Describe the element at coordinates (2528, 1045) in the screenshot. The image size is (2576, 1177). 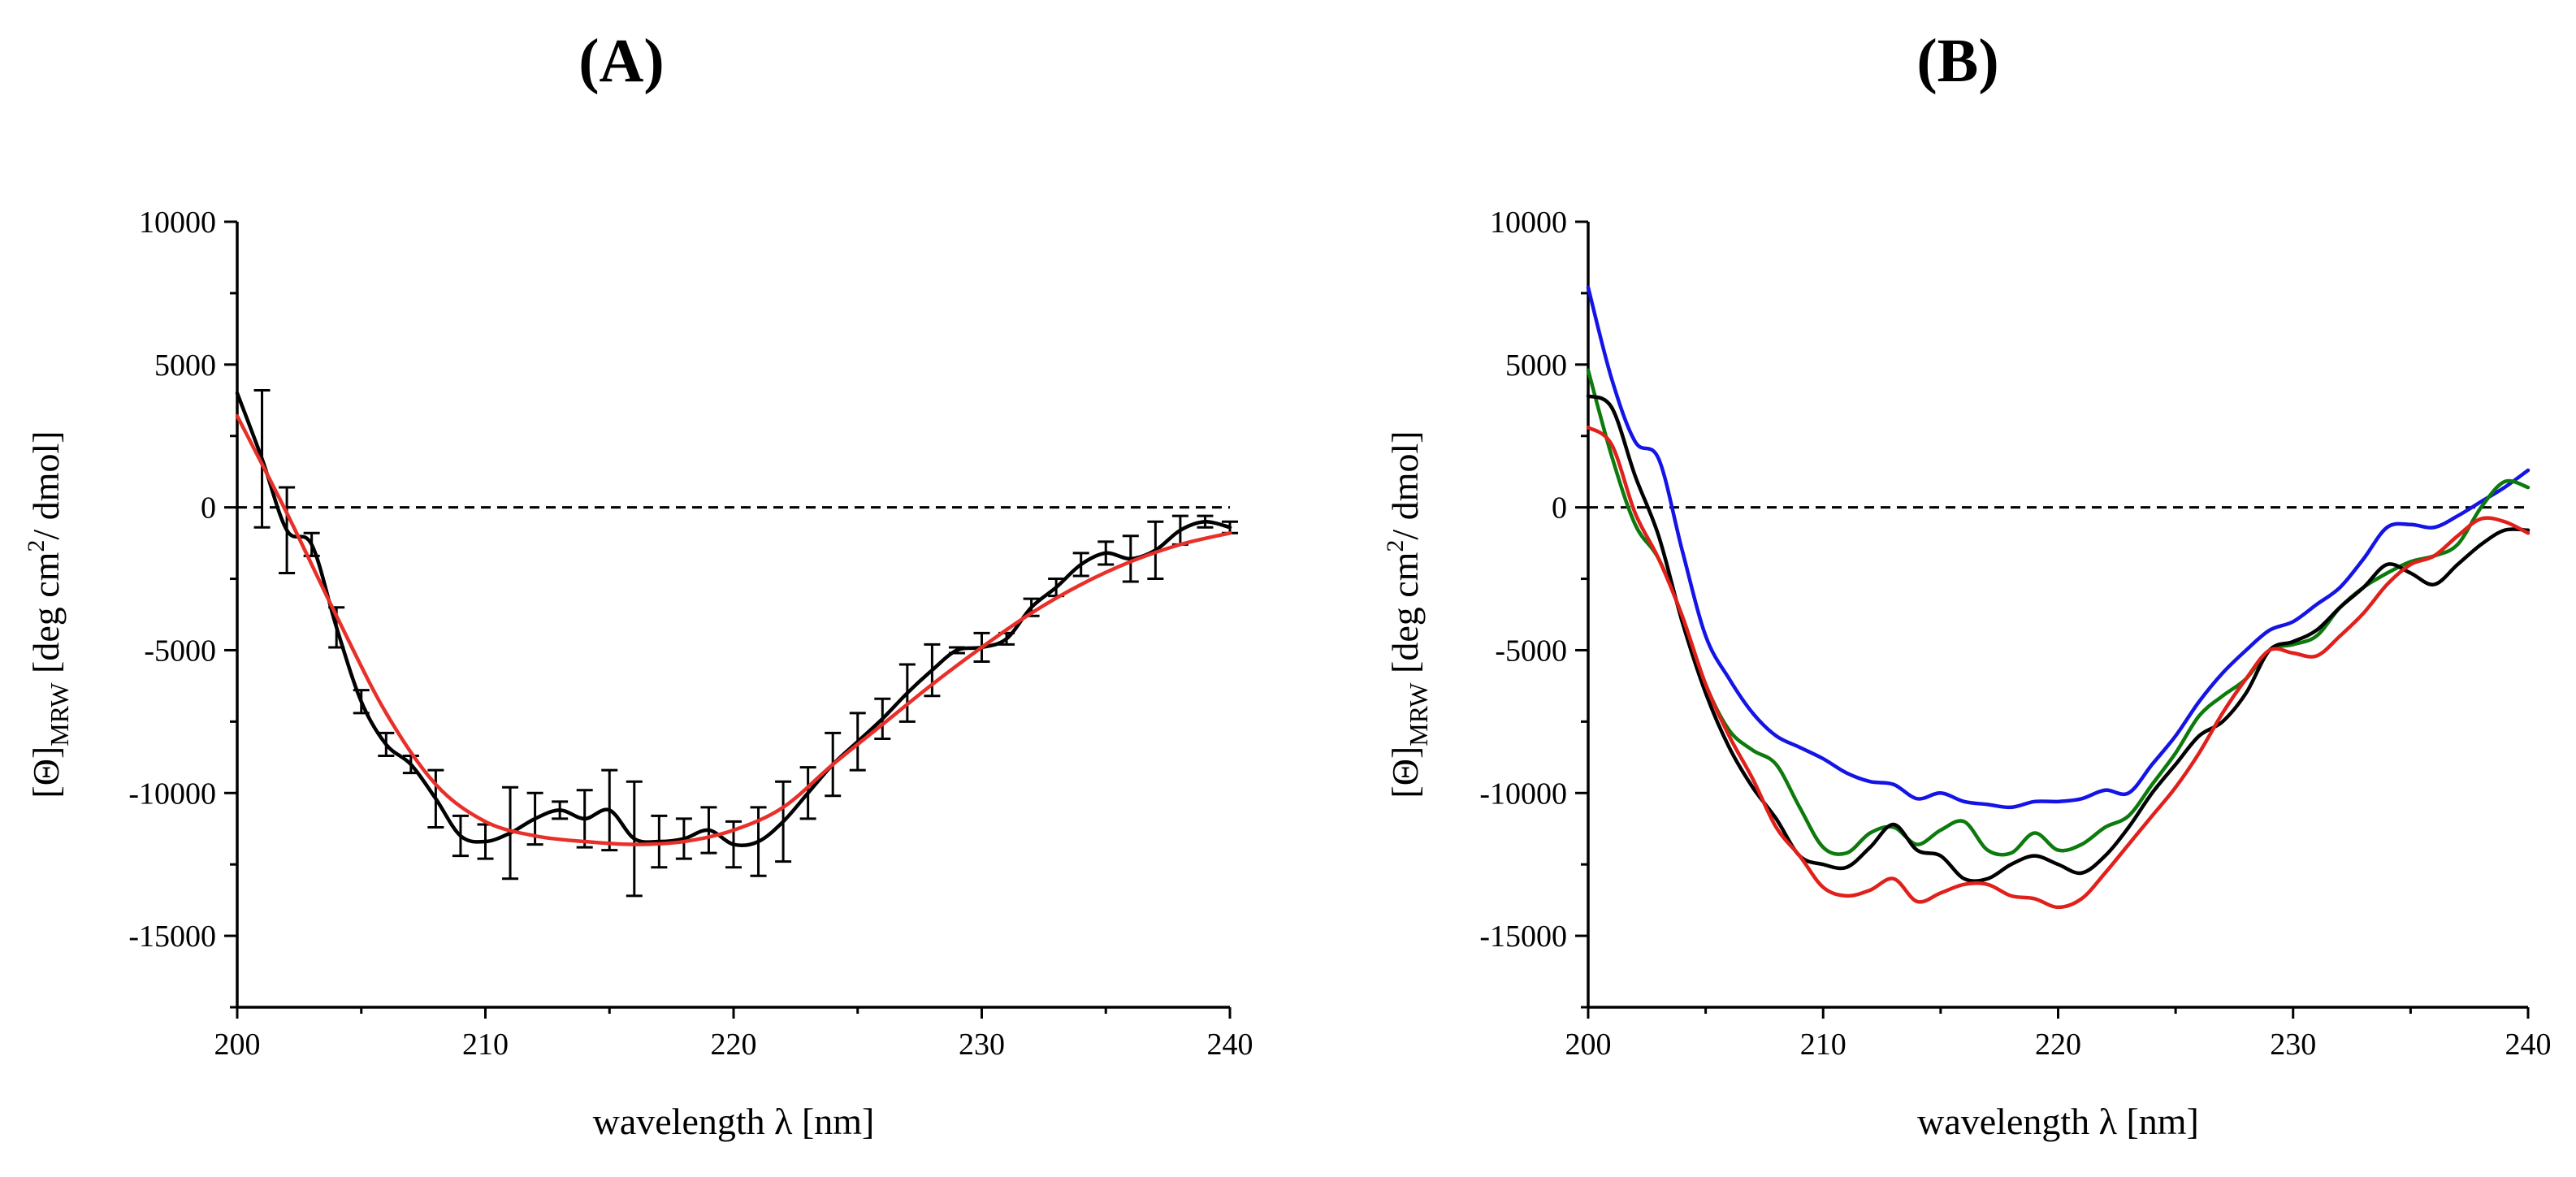
I see `panel-b-x-tick-label: 240` at that location.